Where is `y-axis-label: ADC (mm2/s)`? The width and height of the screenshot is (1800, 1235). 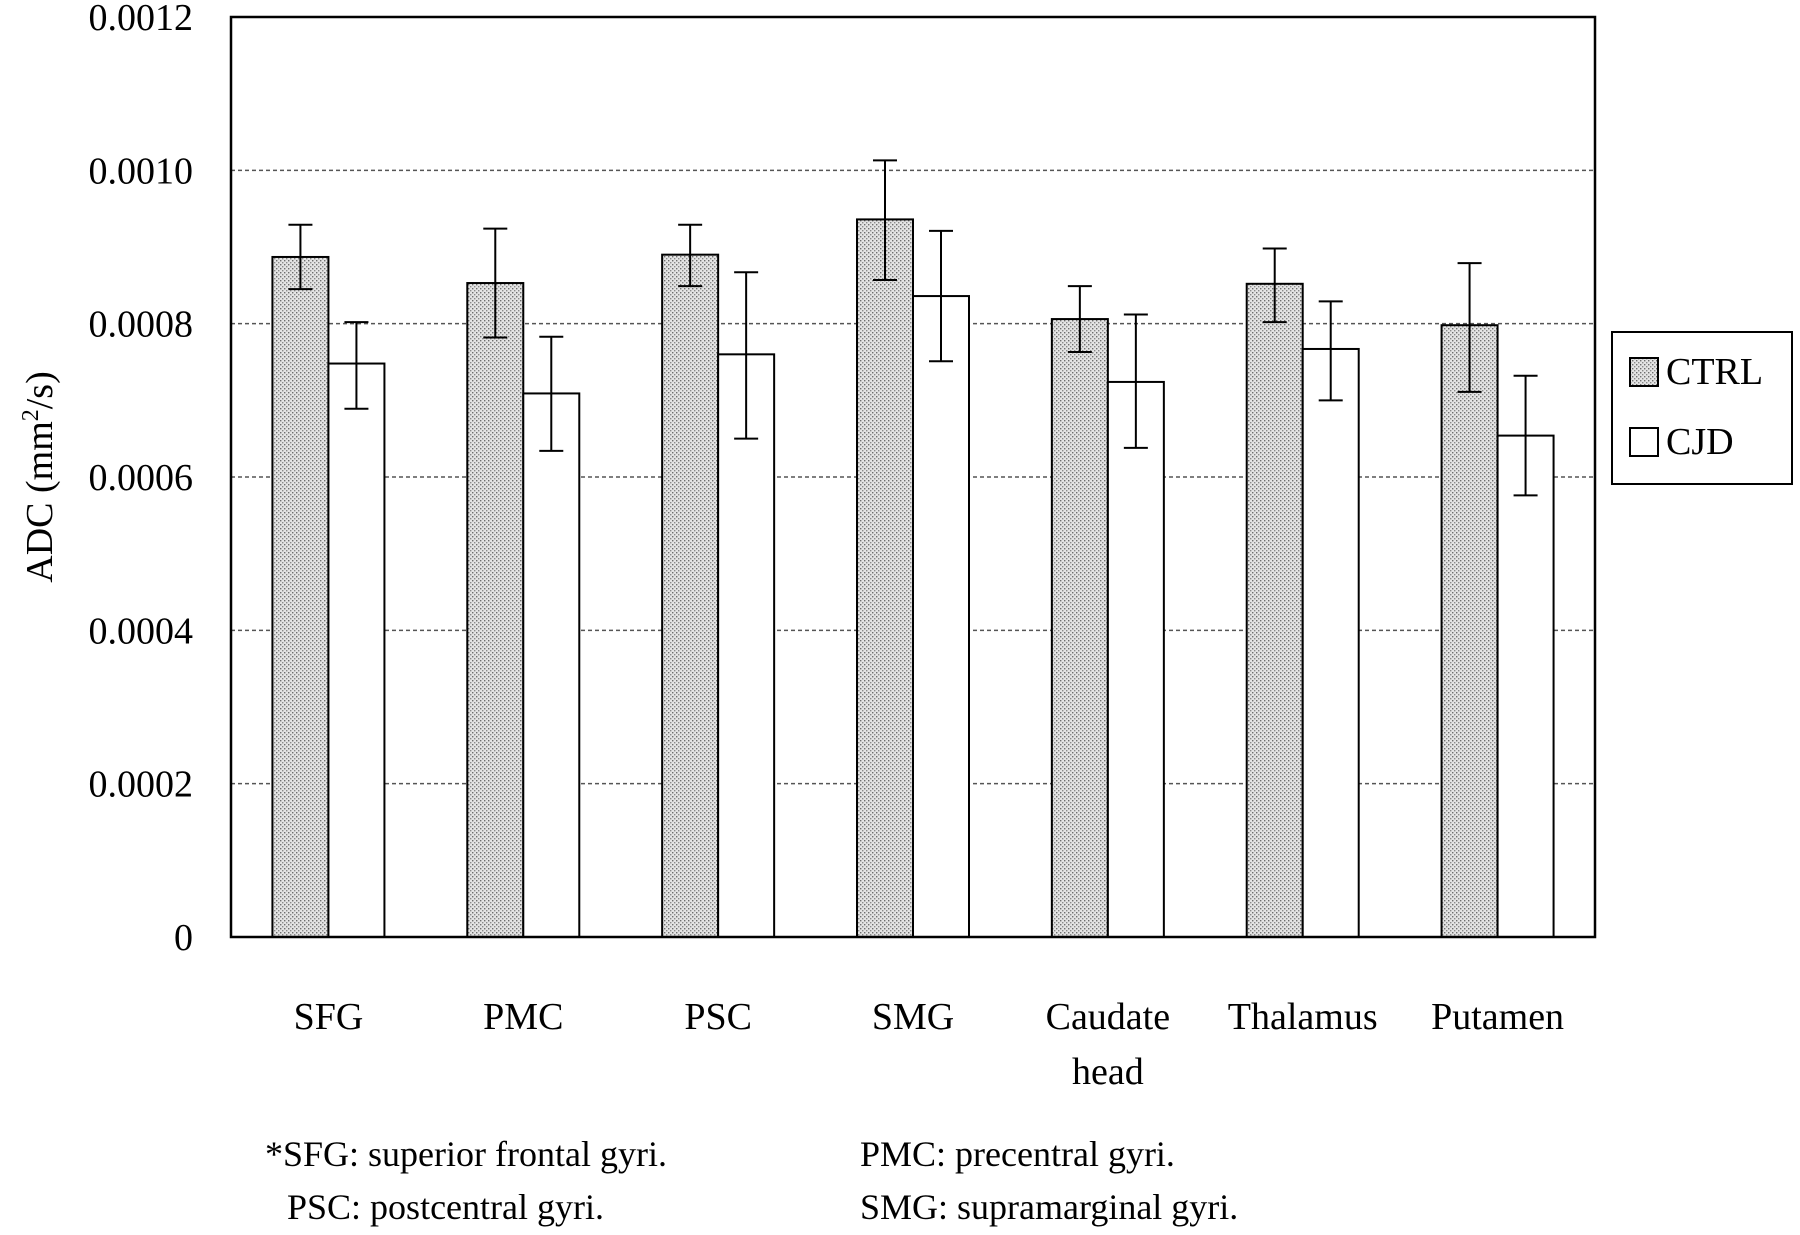 y-axis-label: ADC (mm2/s) is located at coordinates (39, 477).